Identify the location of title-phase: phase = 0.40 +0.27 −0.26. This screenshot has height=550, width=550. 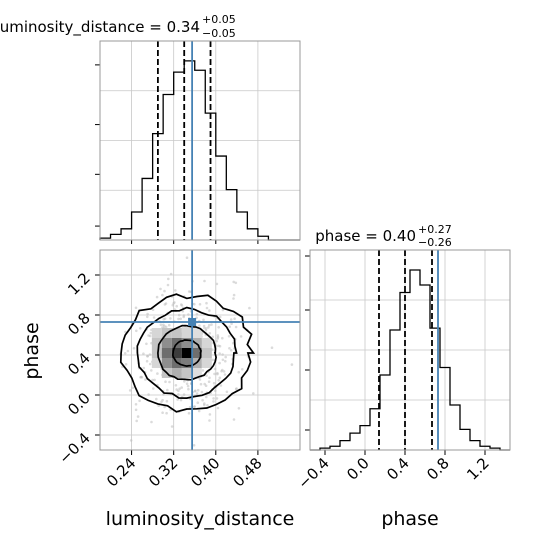
(383, 236).